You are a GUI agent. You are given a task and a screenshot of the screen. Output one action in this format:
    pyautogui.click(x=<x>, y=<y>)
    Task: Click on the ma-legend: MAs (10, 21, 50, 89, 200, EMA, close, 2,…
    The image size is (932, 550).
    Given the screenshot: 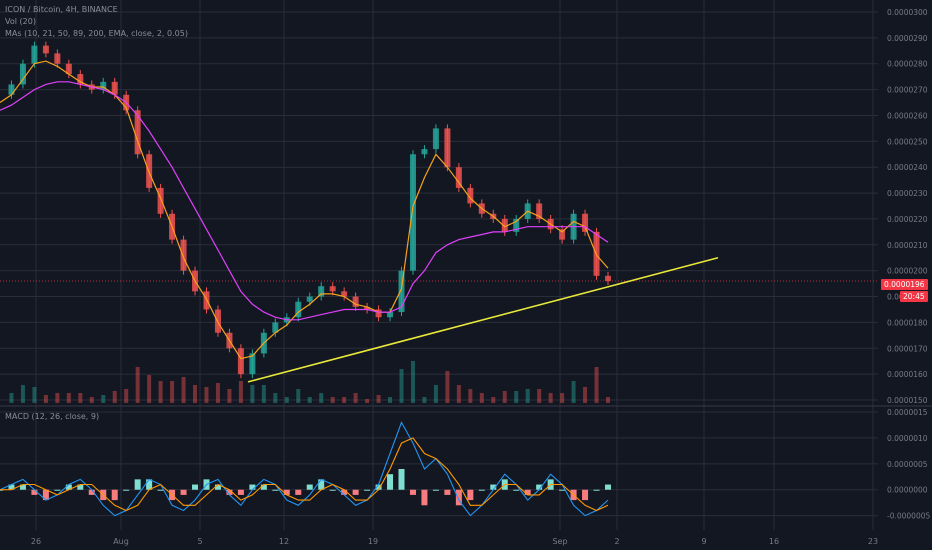 What is the action you would take?
    pyautogui.click(x=96, y=33)
    